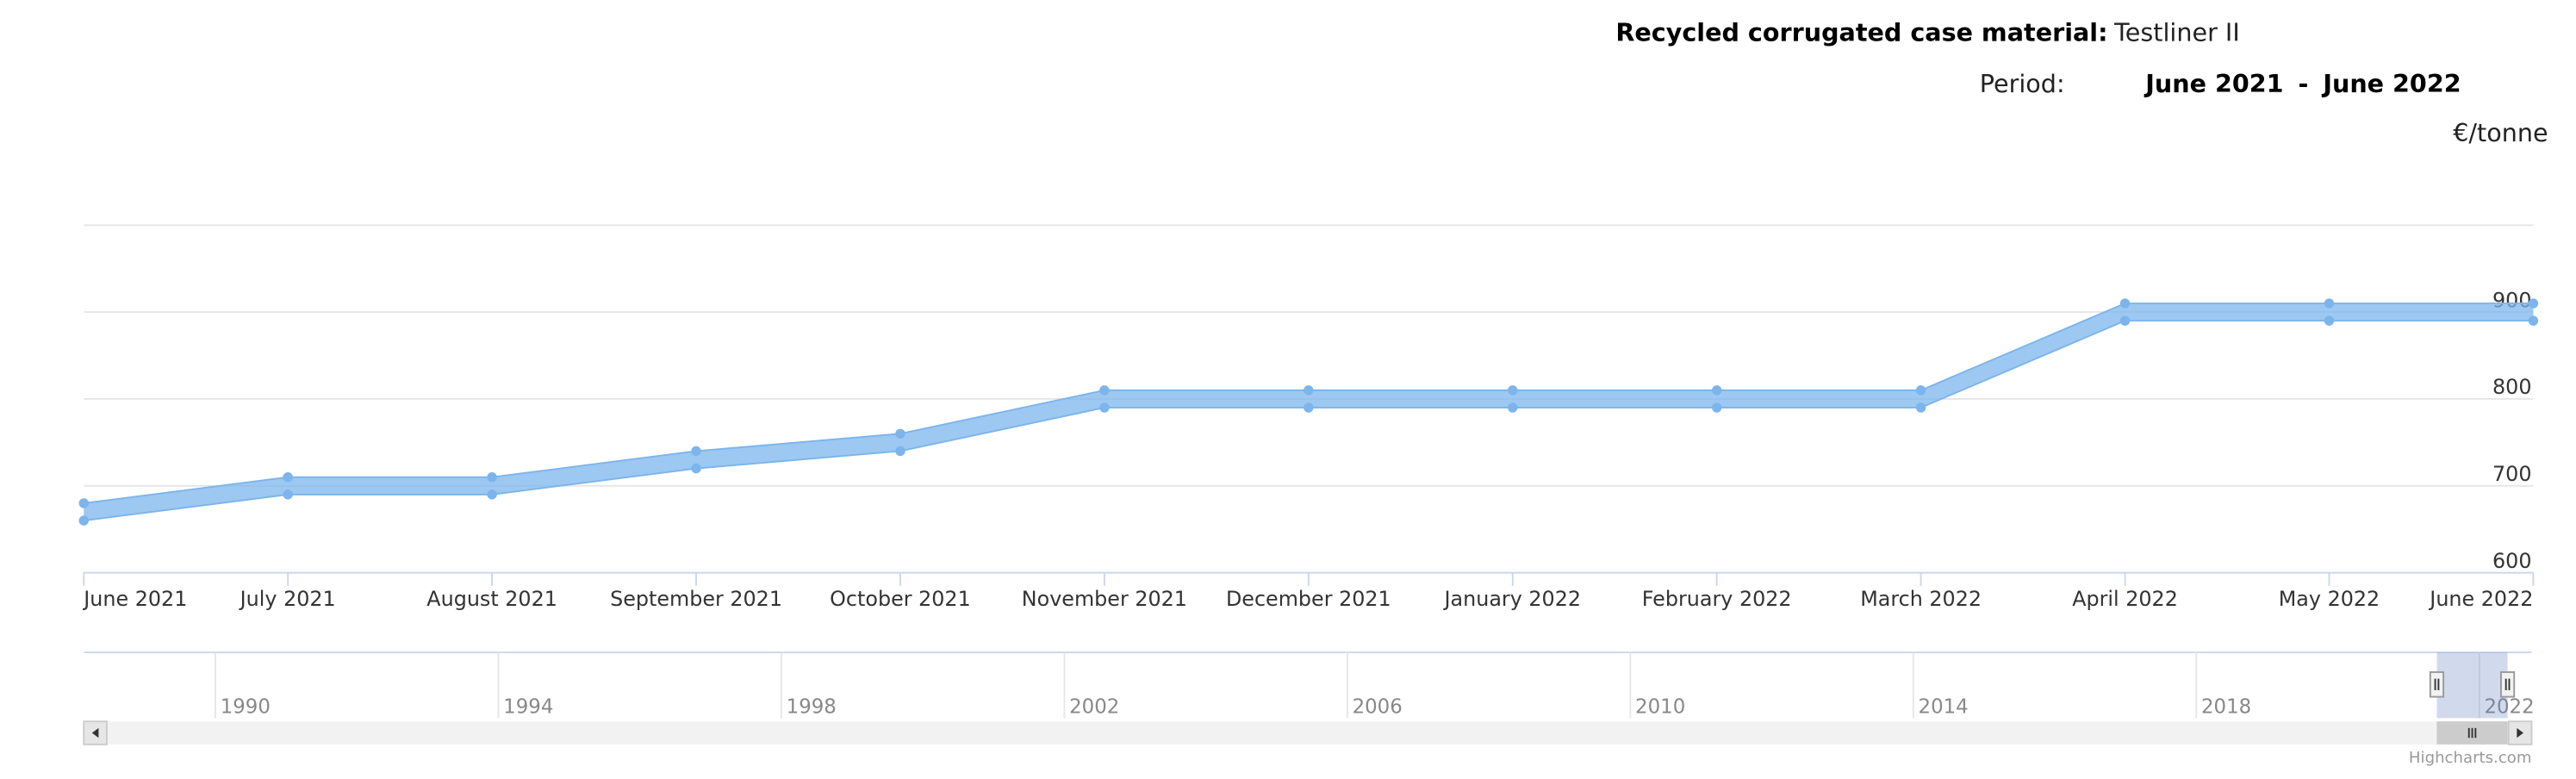  I want to click on x-tick-label: June 2022, so click(2480, 599).